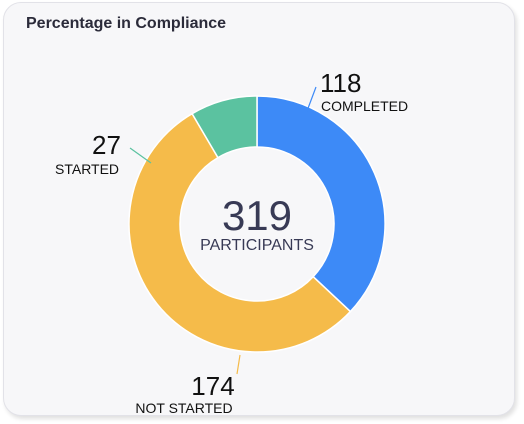  Describe the element at coordinates (257, 245) in the screenshot. I see `total-label: PARTICIPANTS` at that location.